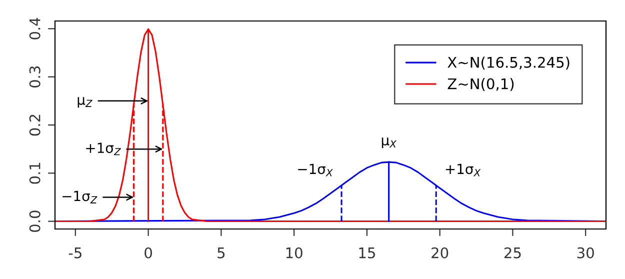 This screenshot has height=279, width=625. Describe the element at coordinates (34, 125) in the screenshot. I see `y-tick-label: 0.2` at that location.